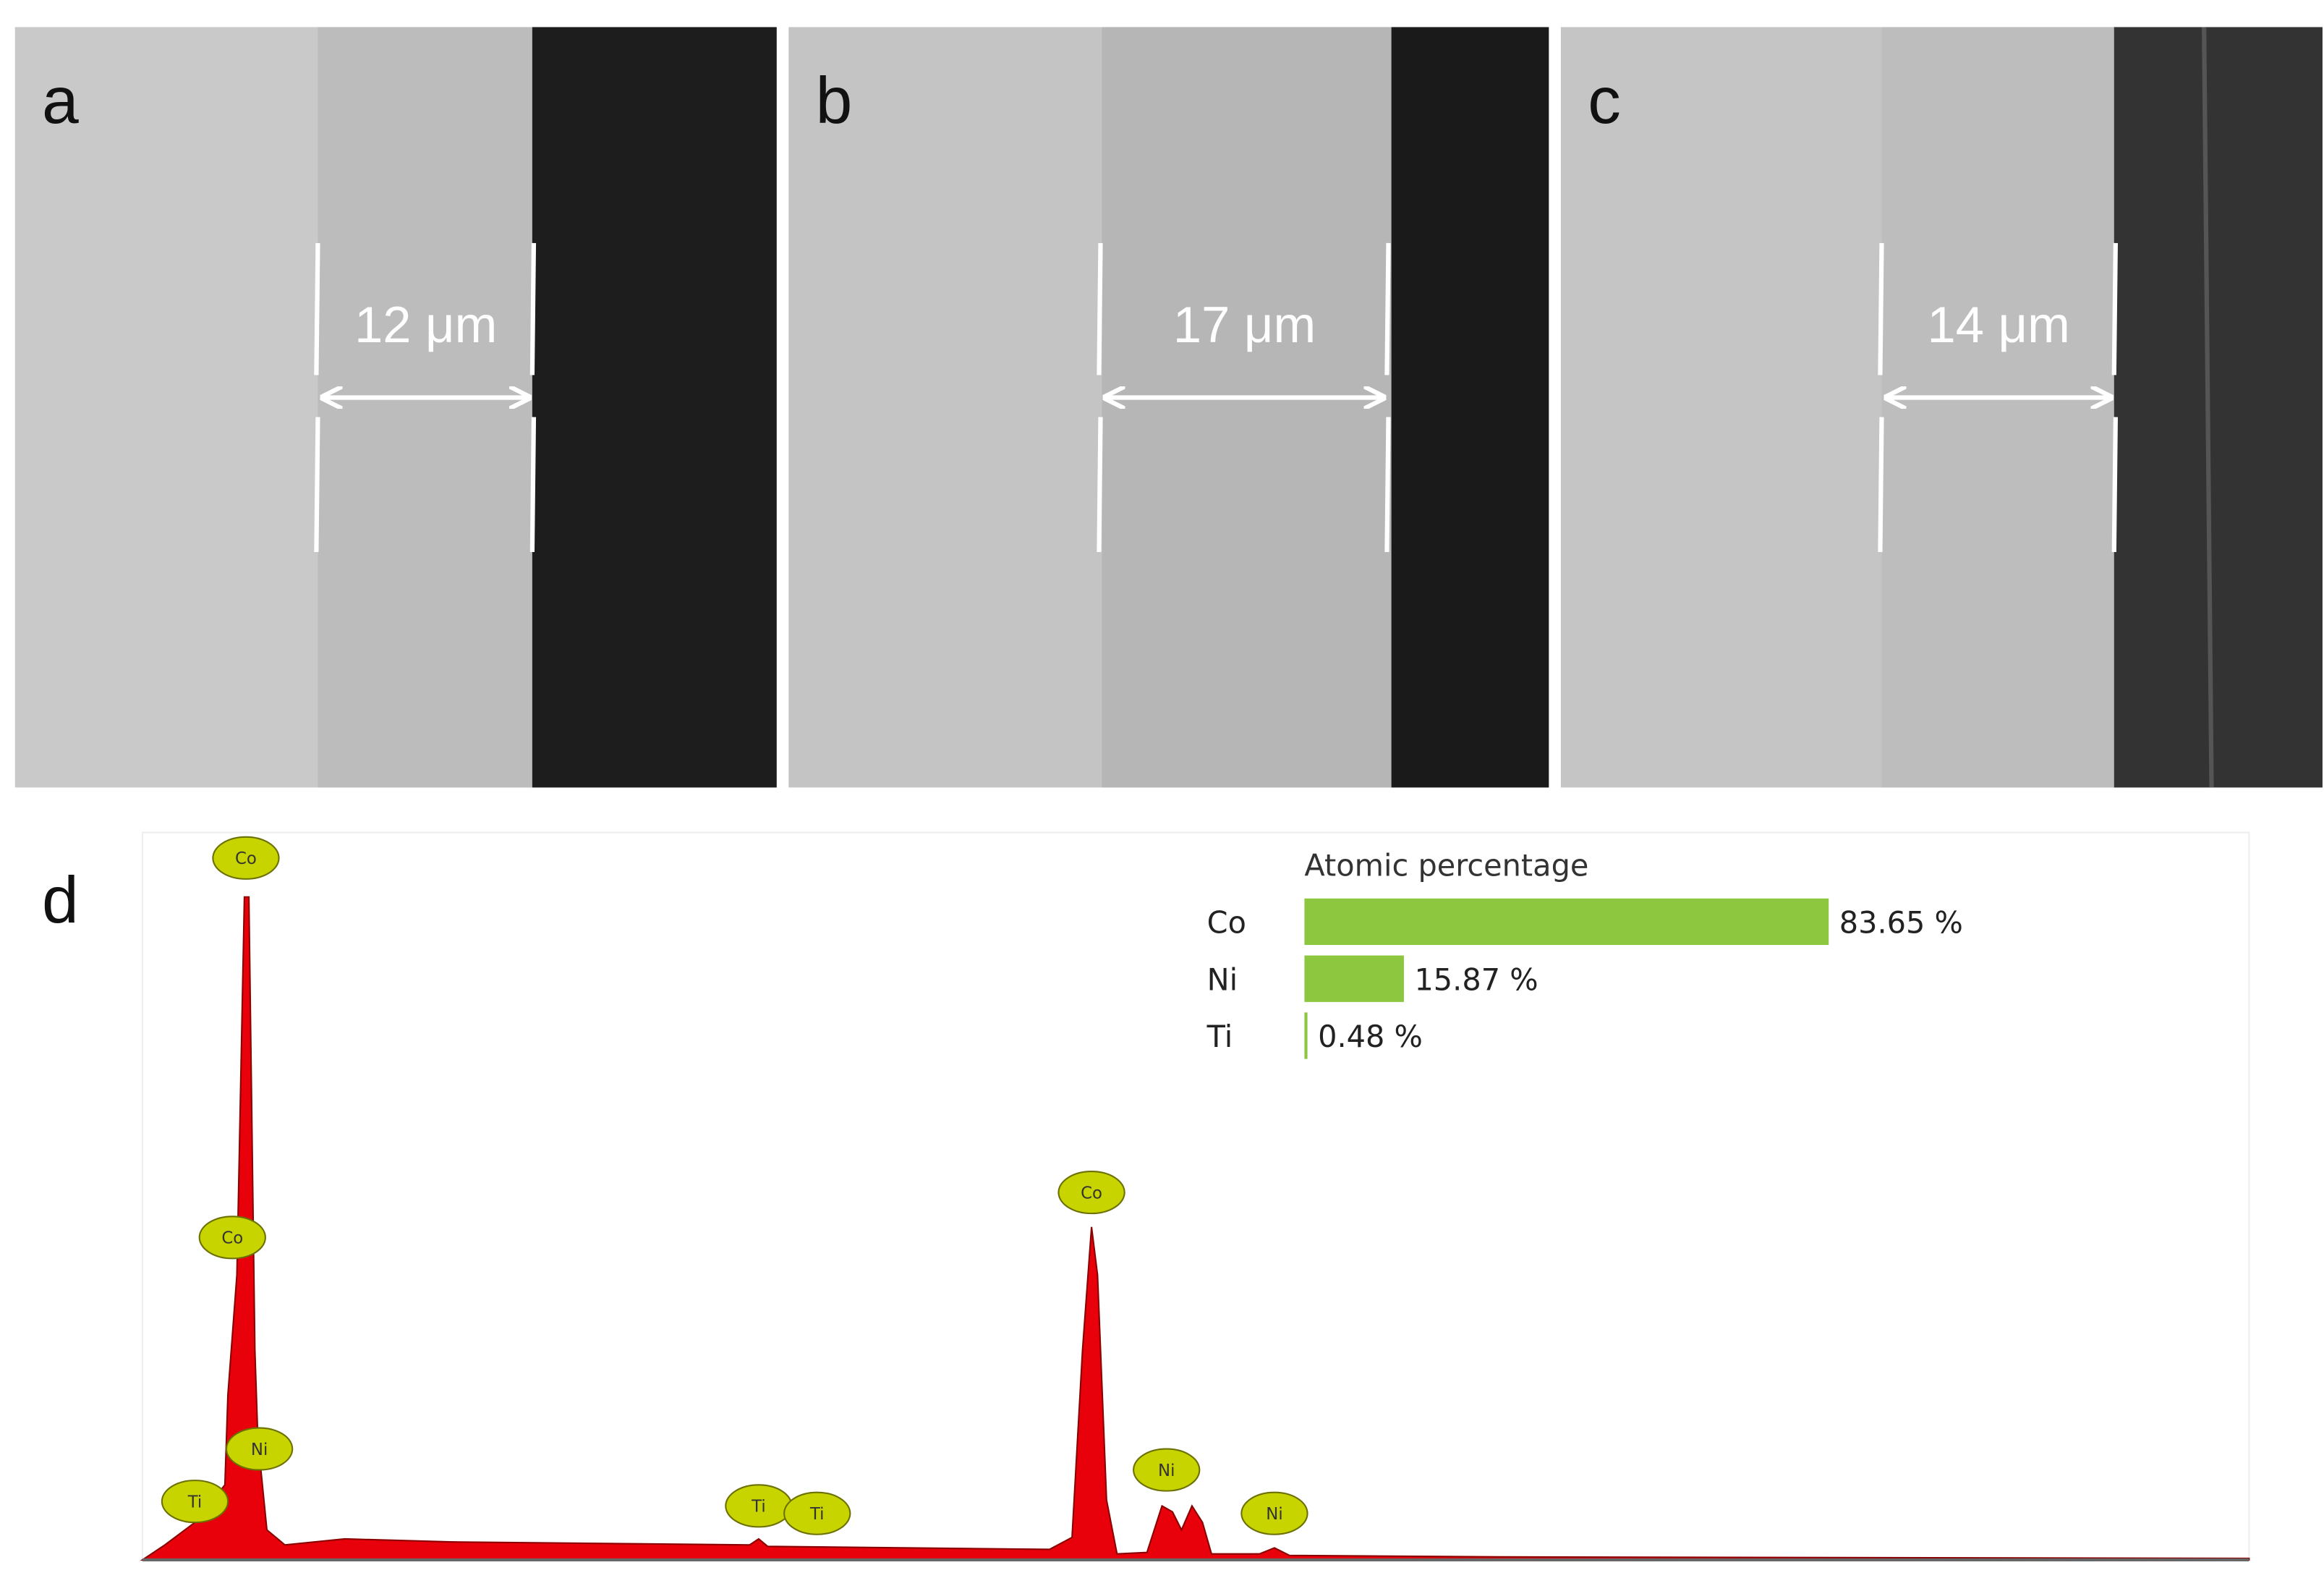  What do you see at coordinates (60, 100) in the screenshot?
I see `panel-label: a` at bounding box center [60, 100].